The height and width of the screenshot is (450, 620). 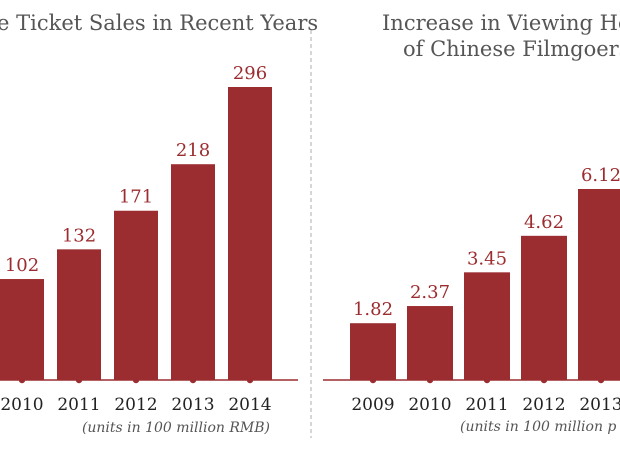 What do you see at coordinates (487, 326) in the screenshot?
I see `right-bar-2011` at bounding box center [487, 326].